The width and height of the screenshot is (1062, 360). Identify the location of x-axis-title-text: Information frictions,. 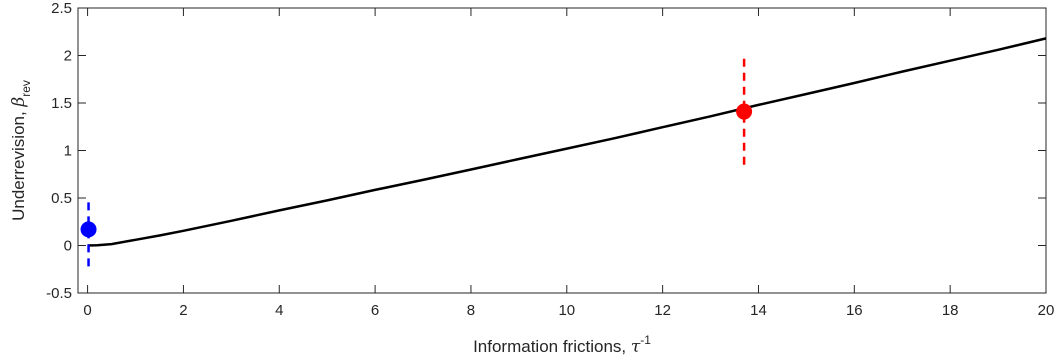
(552, 346).